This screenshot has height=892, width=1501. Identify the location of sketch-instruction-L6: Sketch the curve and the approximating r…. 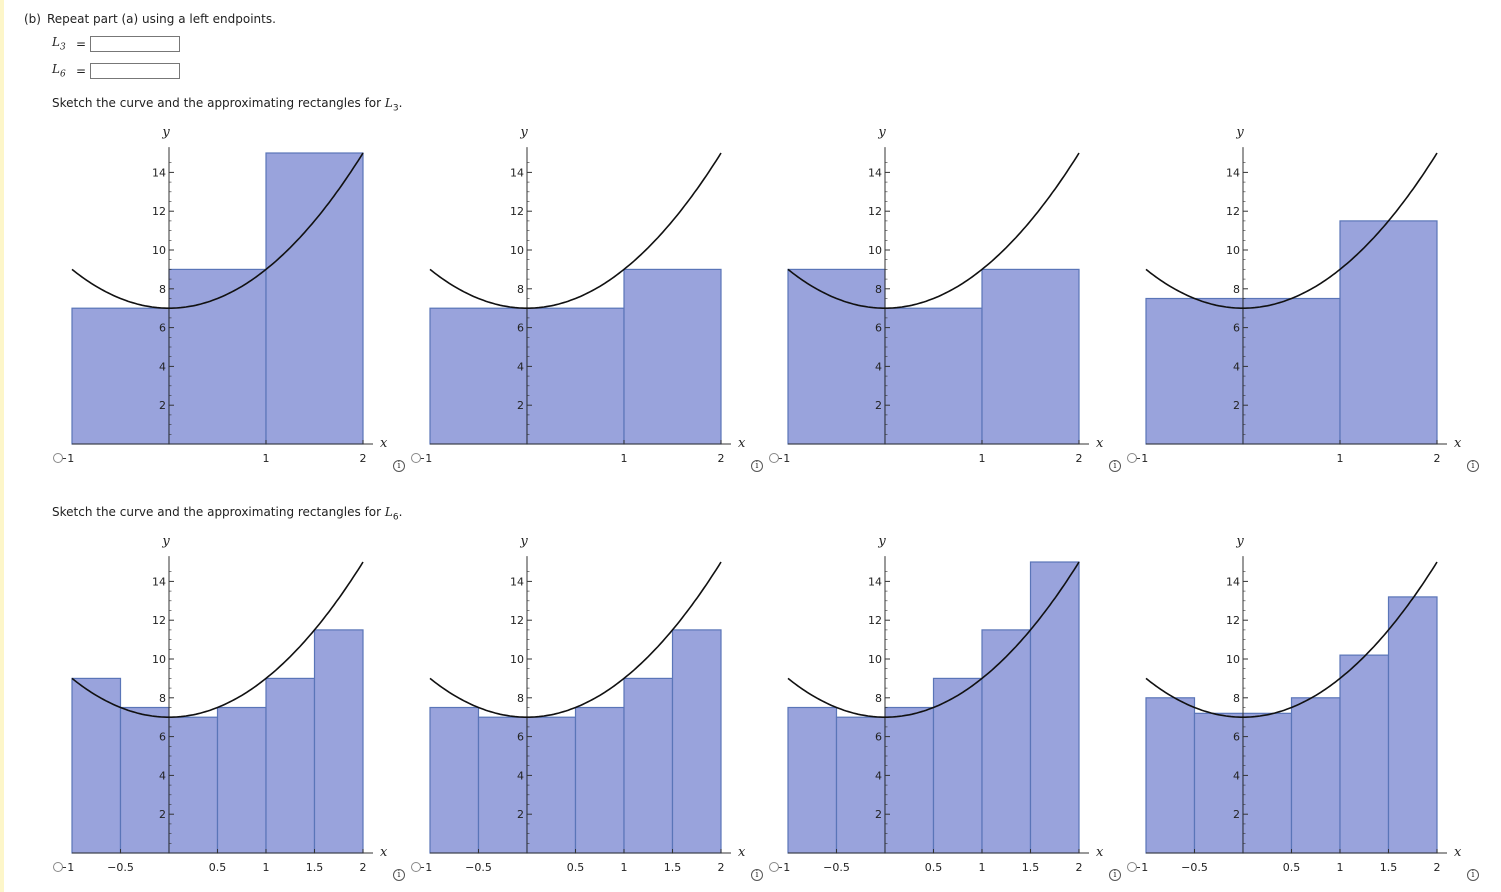
(227, 514).